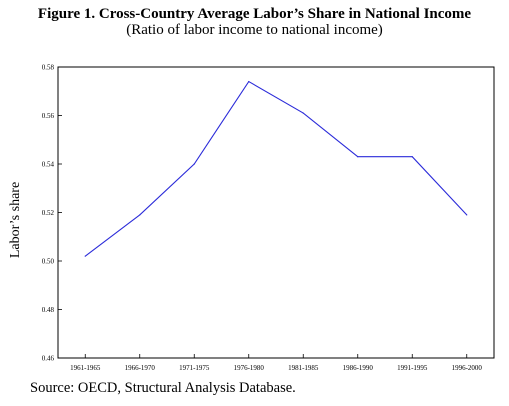 This screenshot has height=406, width=509. I want to click on x-tick-label: 1996-2000, so click(467, 368).